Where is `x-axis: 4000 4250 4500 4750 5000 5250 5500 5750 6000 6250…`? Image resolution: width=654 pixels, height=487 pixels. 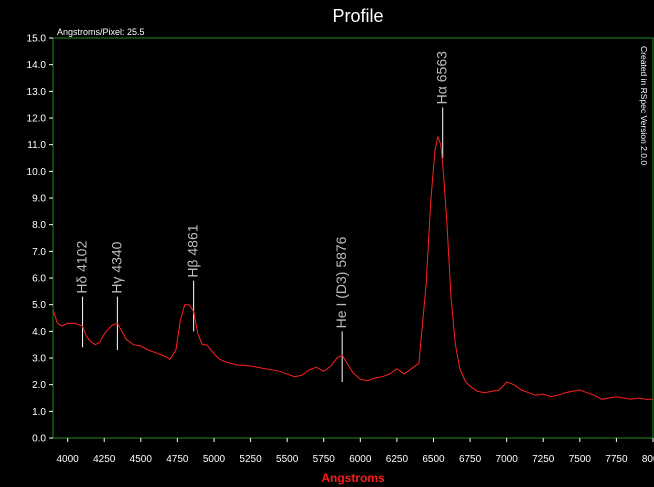
x-axis: 4000 4250 4500 4750 5000 5250 5500 5750 6000 6250… is located at coordinates (355, 451).